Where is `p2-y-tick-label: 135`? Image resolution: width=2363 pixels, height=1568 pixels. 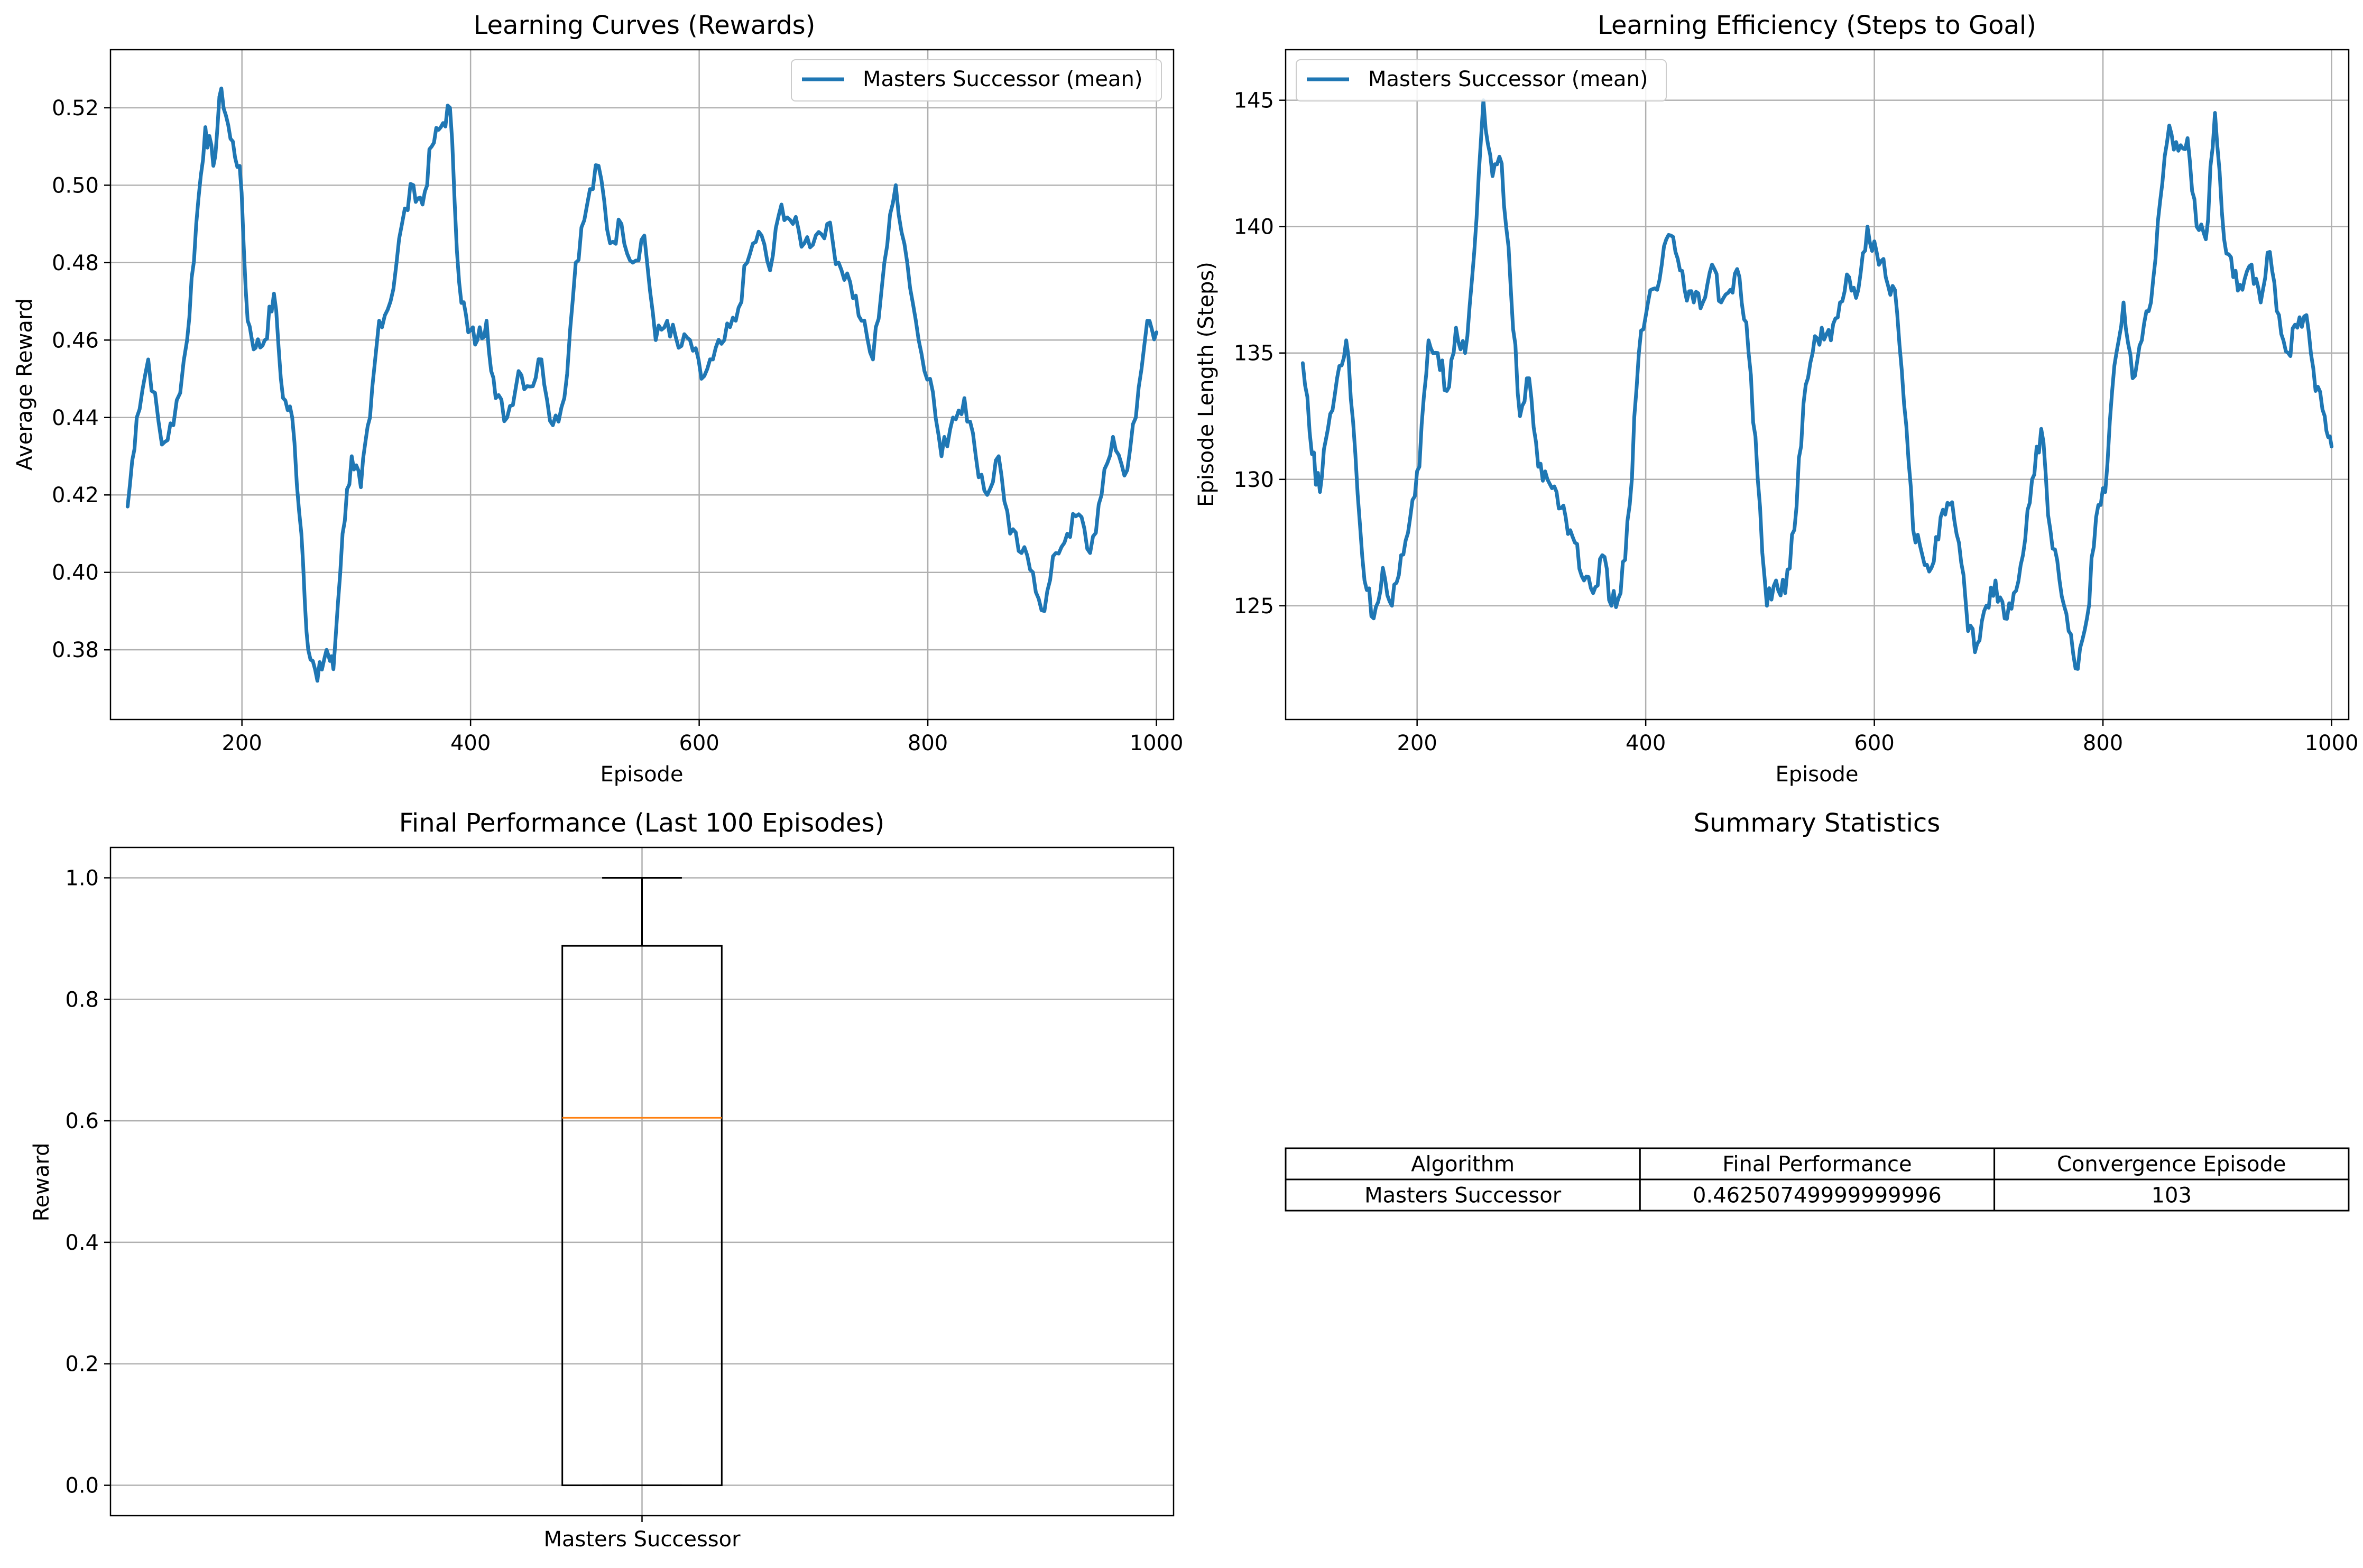 p2-y-tick-label: 135 is located at coordinates (1254, 354).